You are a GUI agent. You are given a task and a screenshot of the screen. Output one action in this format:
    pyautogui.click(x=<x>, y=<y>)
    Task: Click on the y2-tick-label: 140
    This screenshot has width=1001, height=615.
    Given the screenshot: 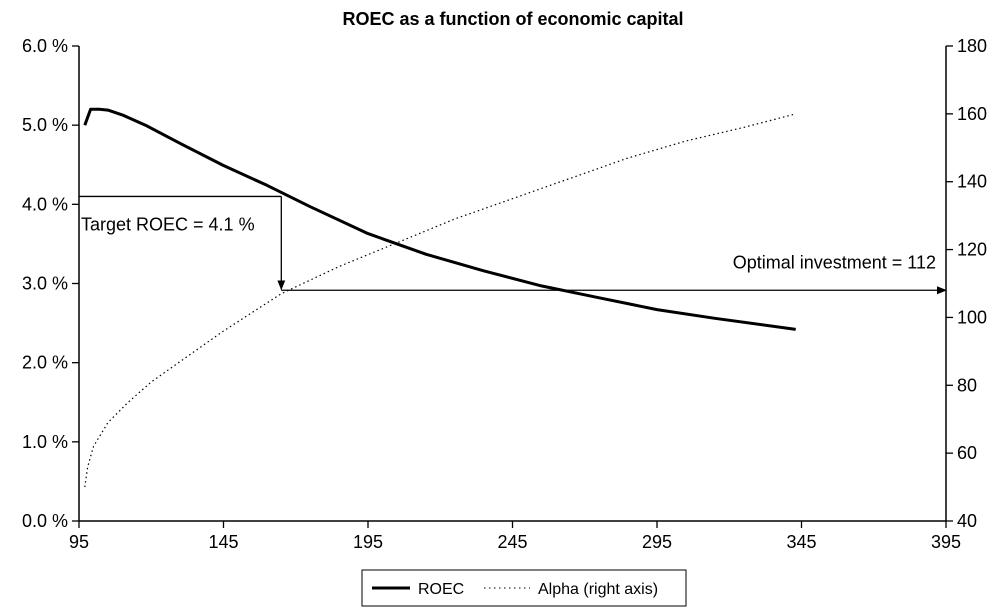 What is the action you would take?
    pyautogui.click(x=972, y=182)
    